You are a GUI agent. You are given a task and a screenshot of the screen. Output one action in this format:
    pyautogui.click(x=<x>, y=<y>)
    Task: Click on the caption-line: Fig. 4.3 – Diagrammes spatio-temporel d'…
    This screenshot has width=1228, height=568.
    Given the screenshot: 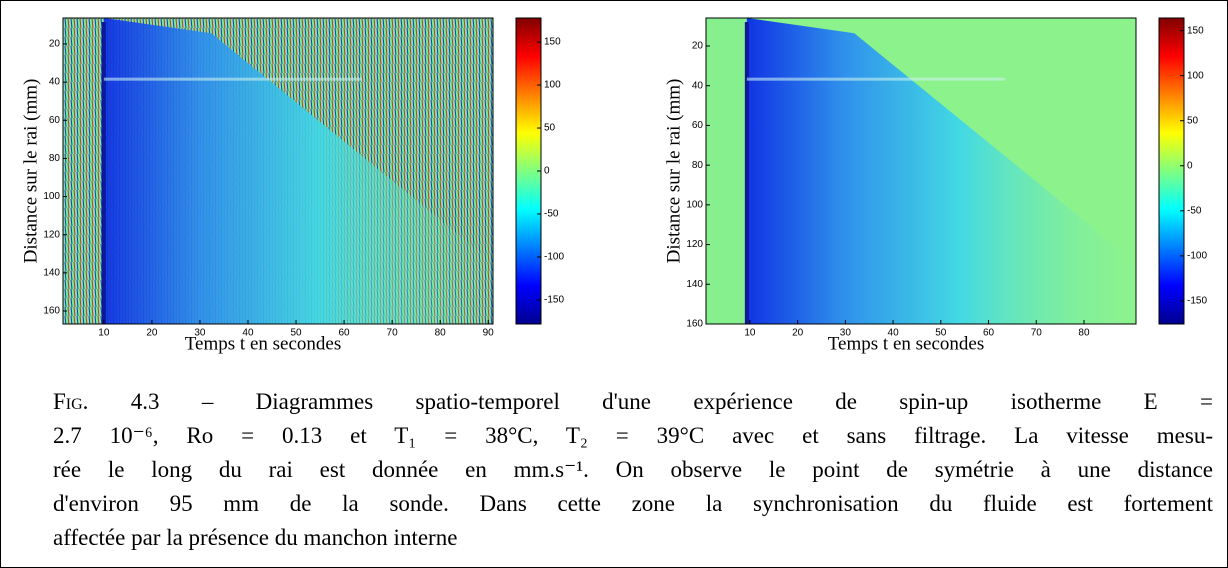 What is the action you would take?
    pyautogui.click(x=633, y=402)
    